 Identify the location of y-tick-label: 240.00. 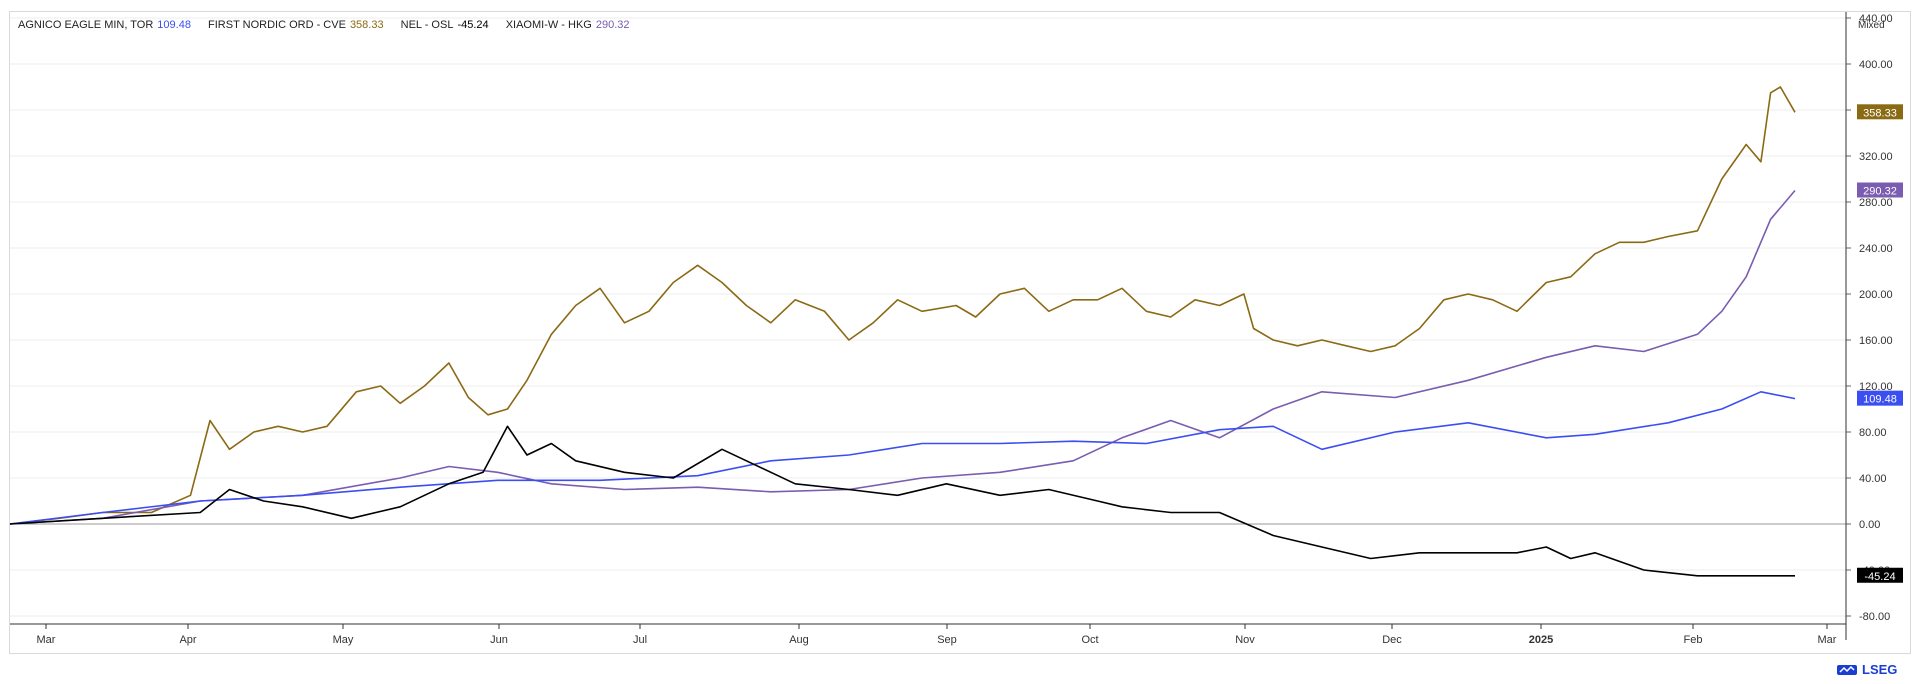
(1876, 249).